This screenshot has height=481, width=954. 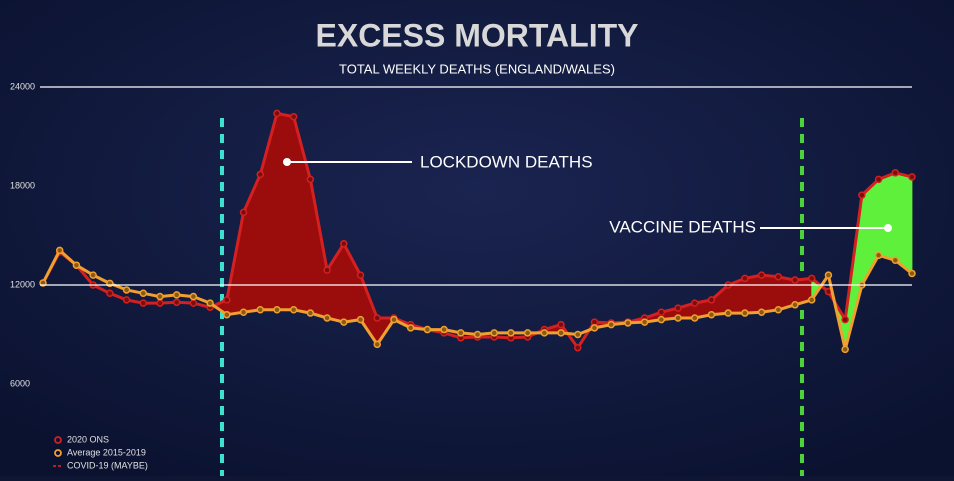 I want to click on y-tick-label: 6000, so click(x=20, y=383).